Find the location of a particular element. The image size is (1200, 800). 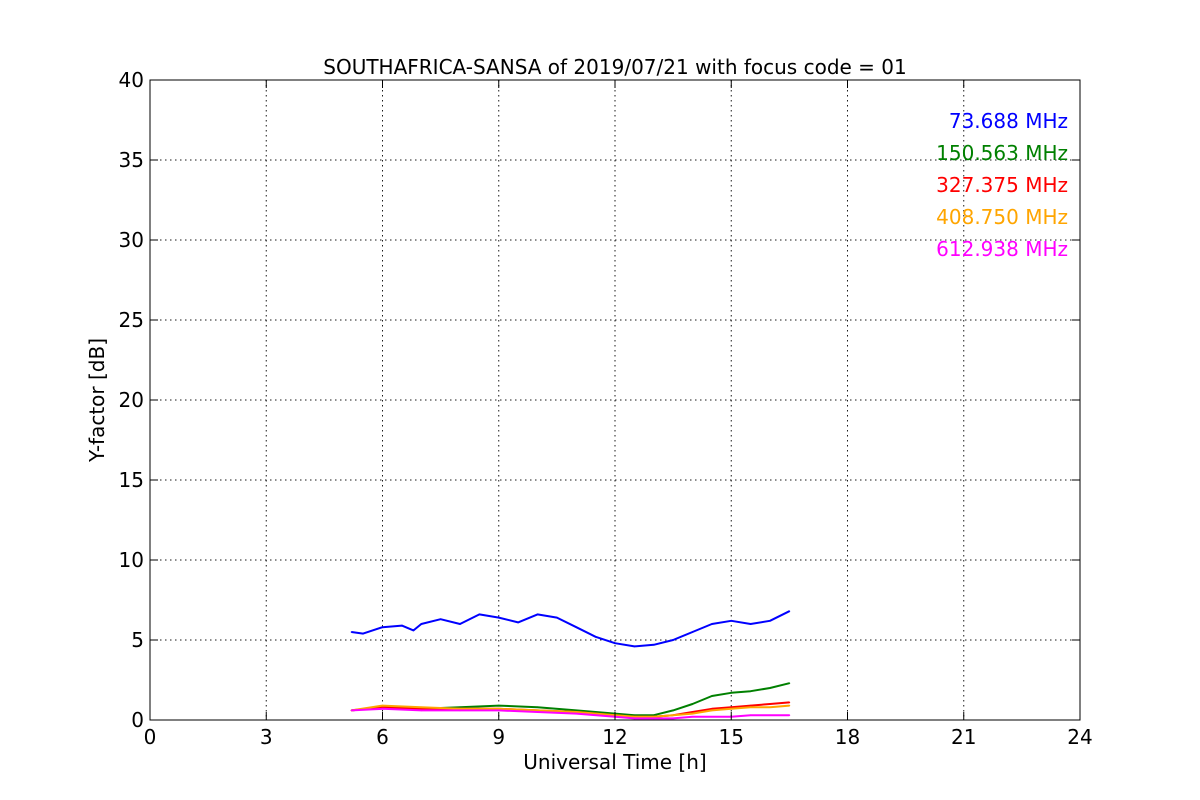

legend-entry: 408.750 MHz is located at coordinates (1002, 217).